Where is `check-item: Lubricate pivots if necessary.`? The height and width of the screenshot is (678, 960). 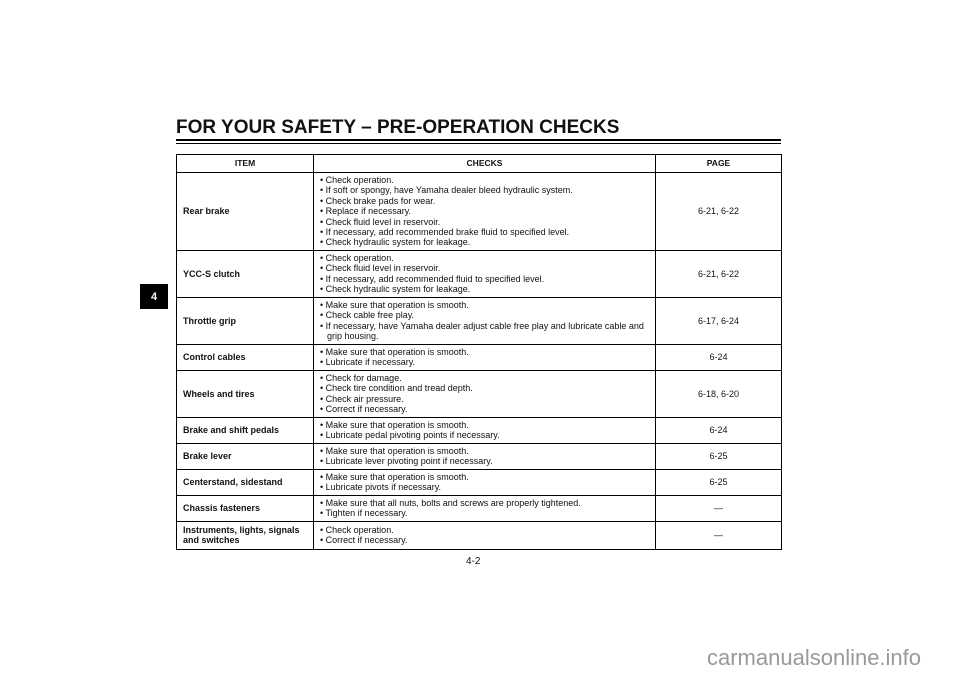
check-item: Lubricate pivots if necessary. is located at coordinates (484, 487).